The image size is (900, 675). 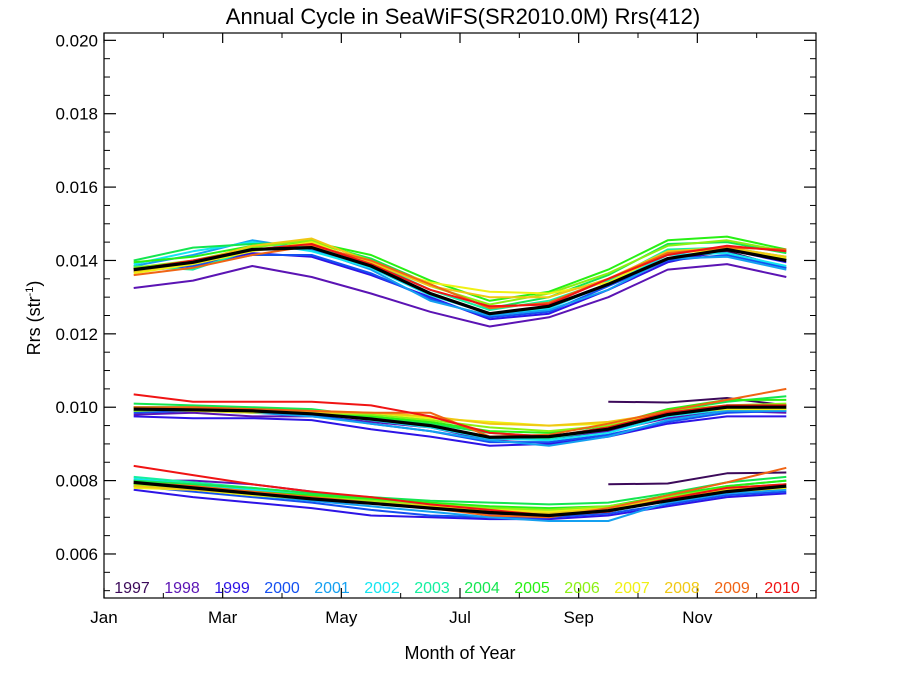 I want to click on series-line-2004, so click(x=460, y=490).